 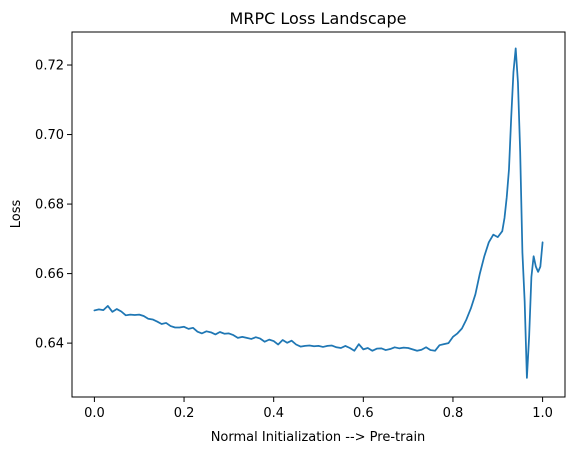 I want to click on y-axis-ticks: 0.64 0.66 0.68 0.70 0.72, so click(x=53, y=205).